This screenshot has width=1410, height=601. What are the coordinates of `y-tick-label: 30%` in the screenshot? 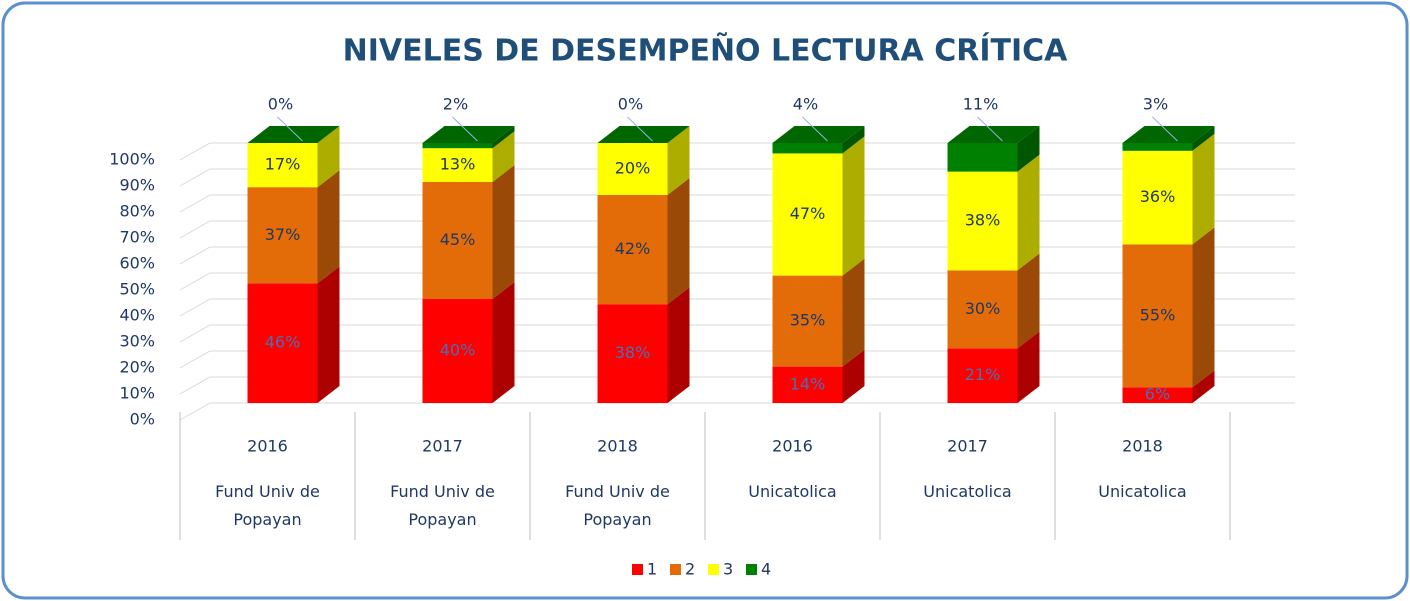 It's located at (137, 341).